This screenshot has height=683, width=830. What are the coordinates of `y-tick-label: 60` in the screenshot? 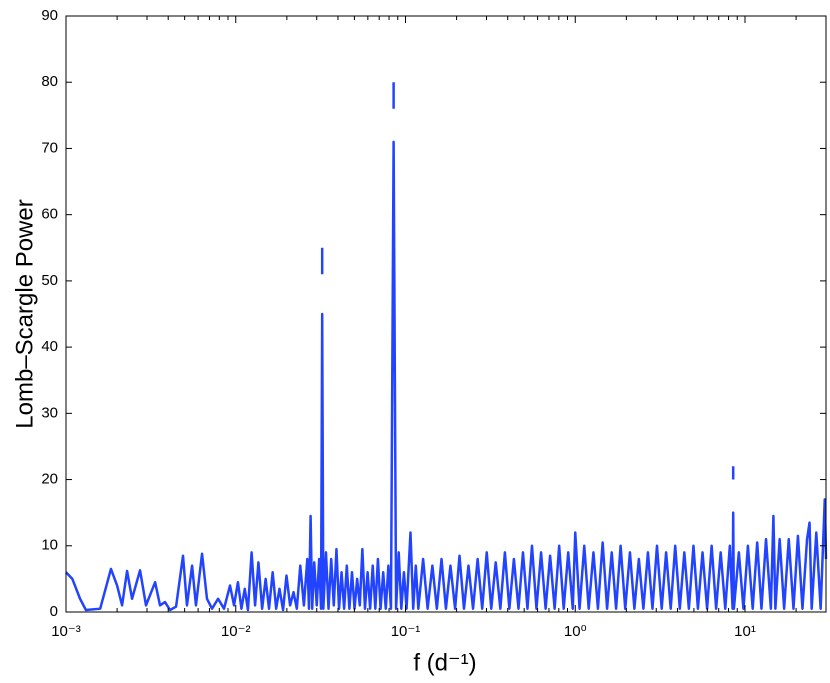 It's located at (49, 214).